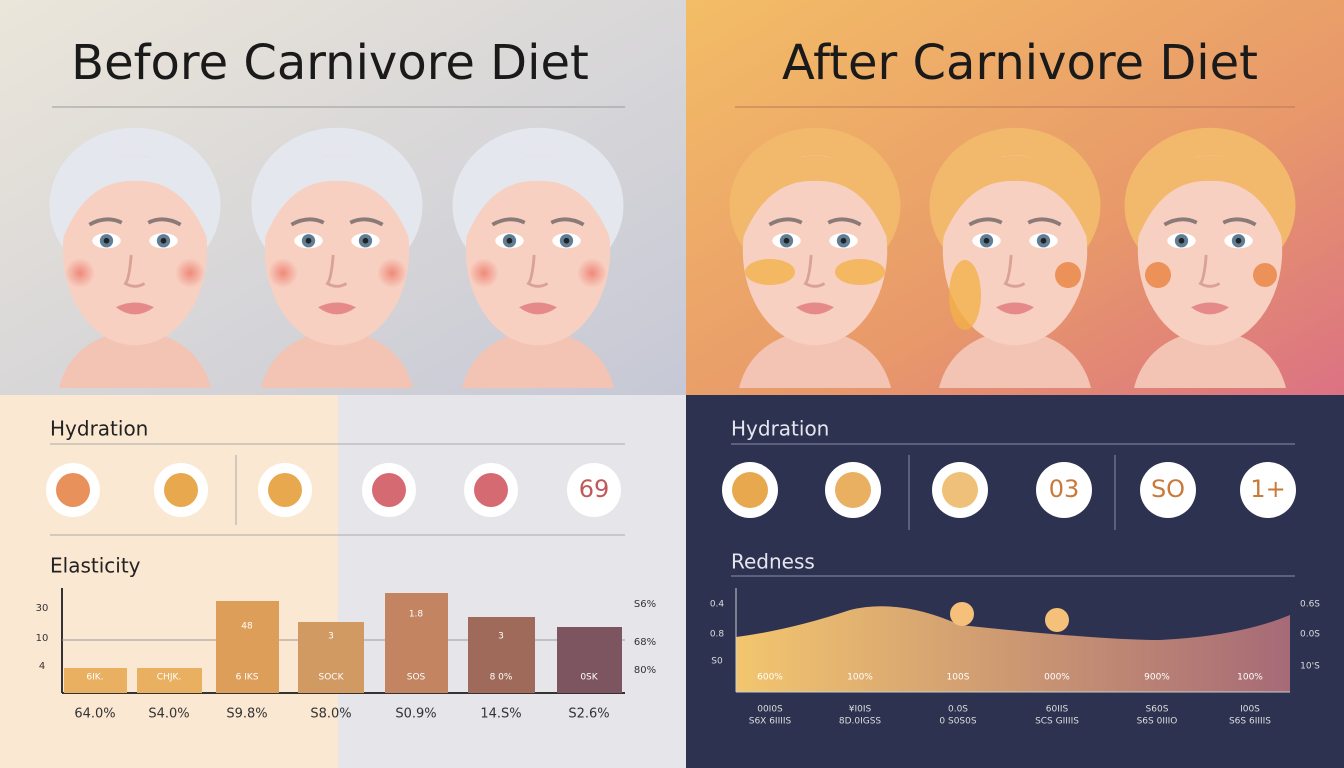 The height and width of the screenshot is (768, 1344). I want to click on label: 10, so click(42, 638).